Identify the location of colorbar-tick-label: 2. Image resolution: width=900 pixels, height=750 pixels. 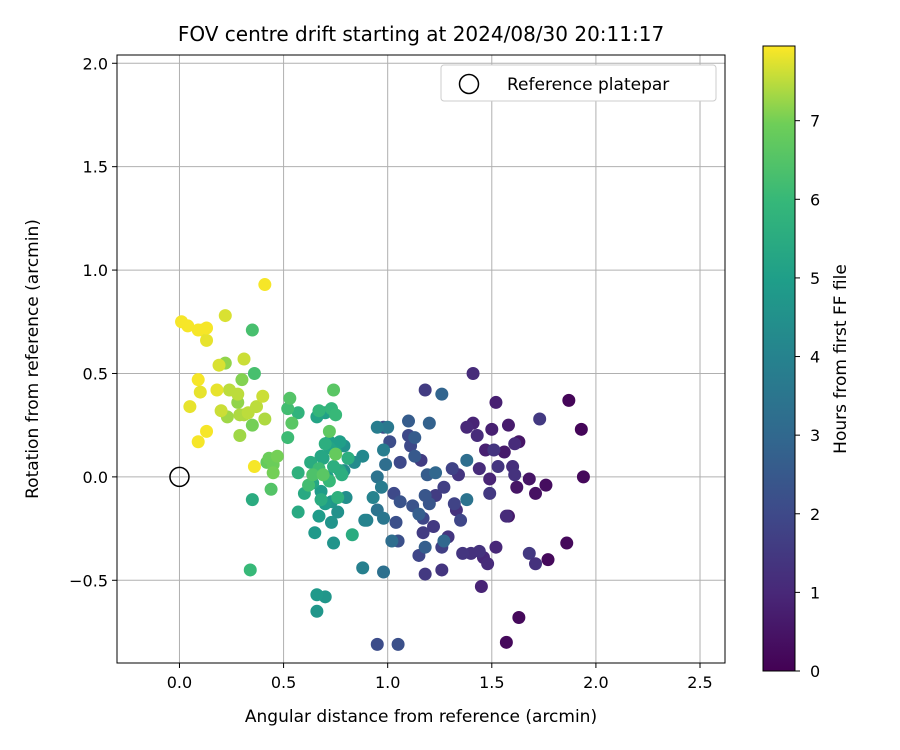
(815, 514).